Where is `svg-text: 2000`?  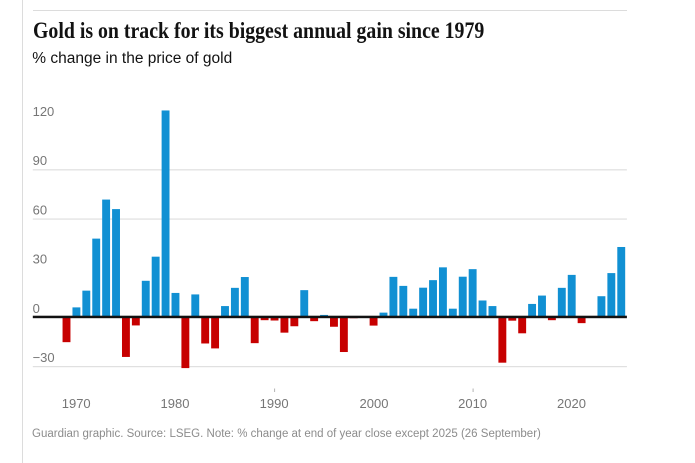
svg-text: 2000 is located at coordinates (374, 403).